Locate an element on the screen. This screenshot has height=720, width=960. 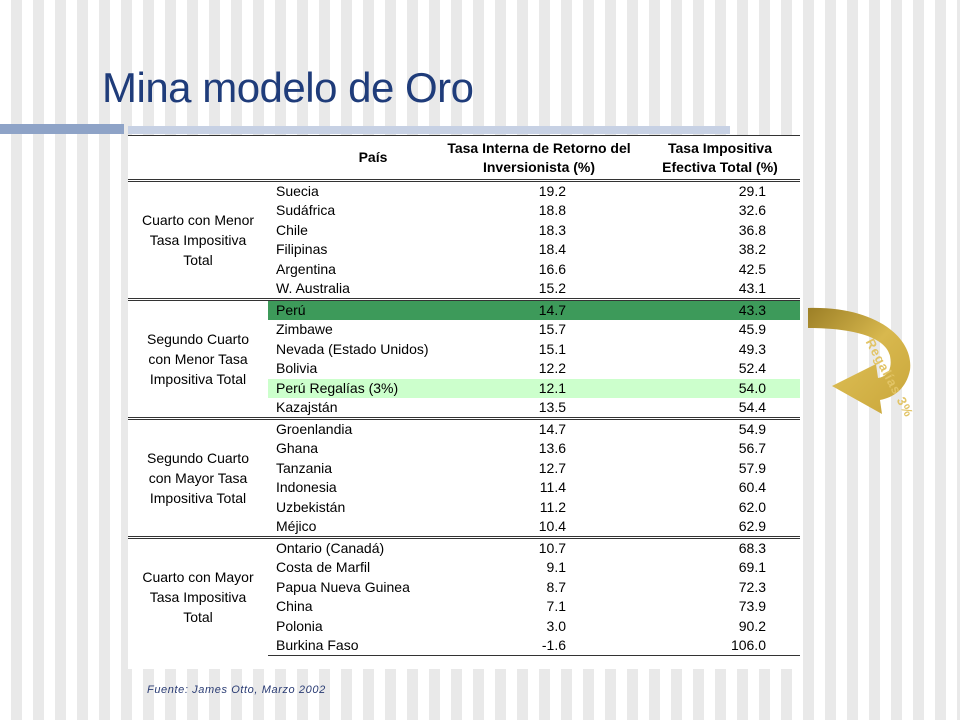
title-underline-left is located at coordinates (62, 129).